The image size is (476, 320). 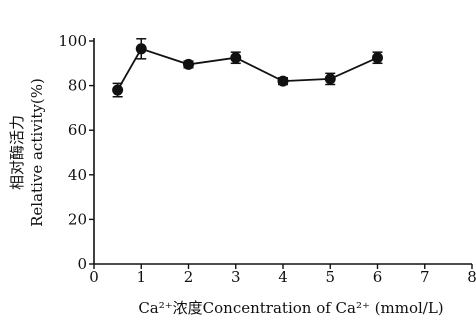 What do you see at coordinates (330, 277) in the screenshot?
I see `x-tick-label: 5` at bounding box center [330, 277].